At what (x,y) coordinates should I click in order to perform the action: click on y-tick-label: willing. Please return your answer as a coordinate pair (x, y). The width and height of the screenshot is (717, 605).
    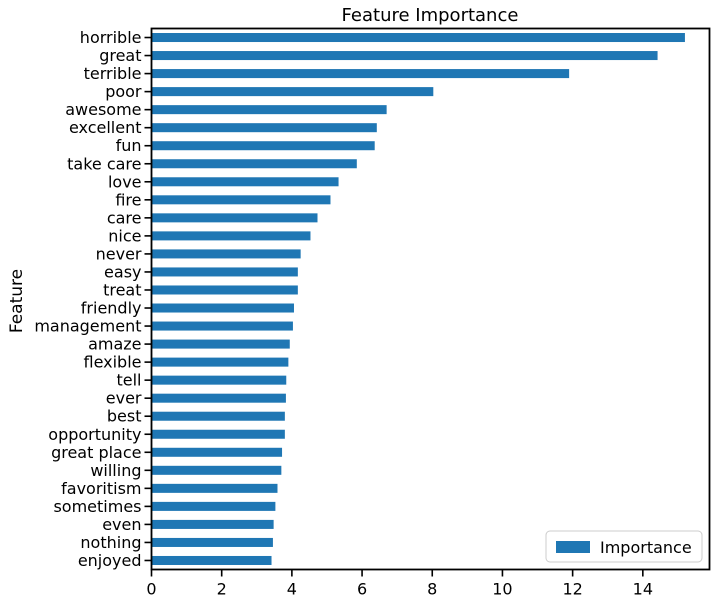
    Looking at the image, I should click on (115, 470).